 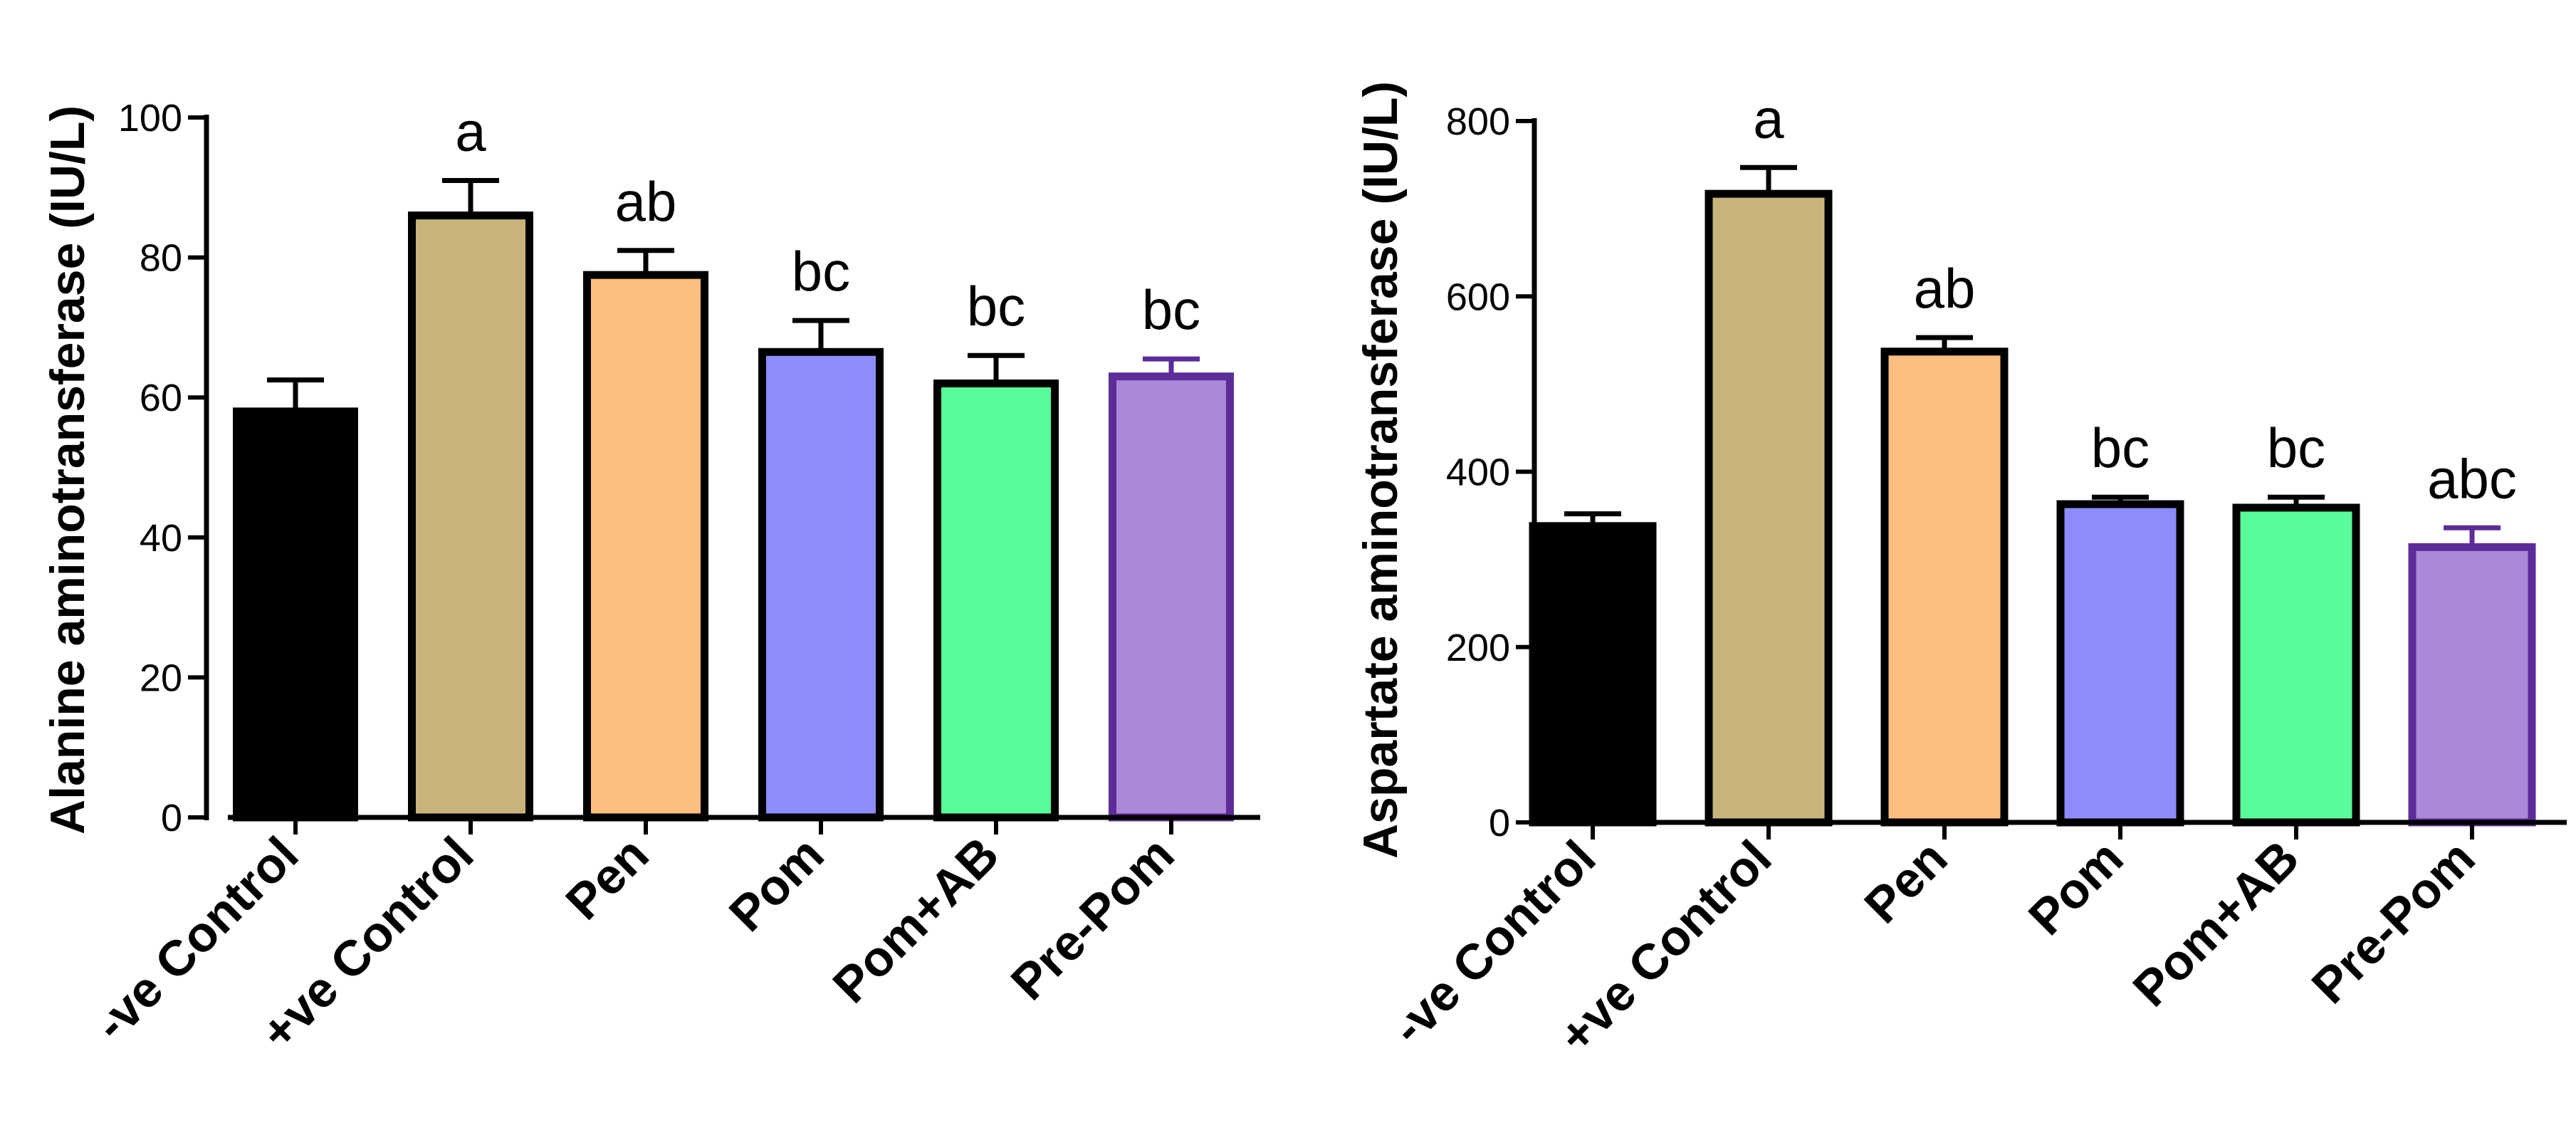 I want to click on ast-y-axis-title: Aspartate aminotransferase (IU/L), so click(x=1381, y=470).